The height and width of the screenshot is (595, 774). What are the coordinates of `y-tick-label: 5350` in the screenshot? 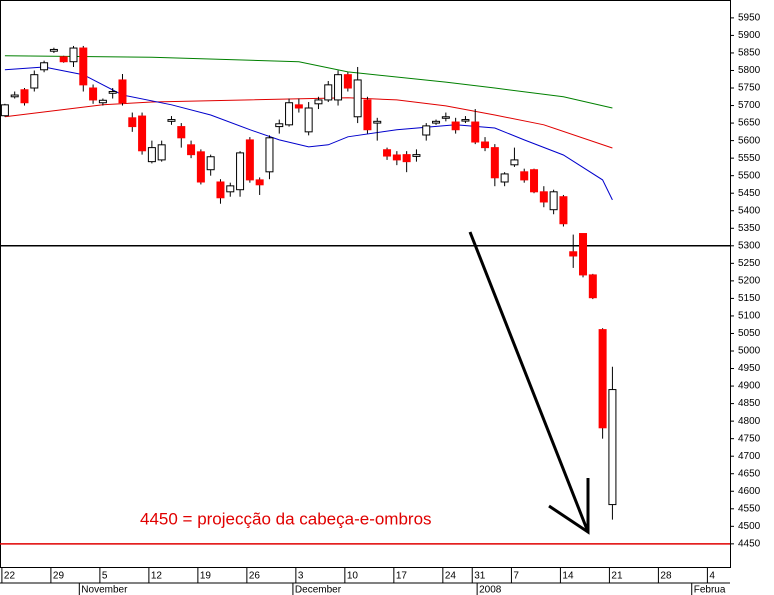 It's located at (749, 228).